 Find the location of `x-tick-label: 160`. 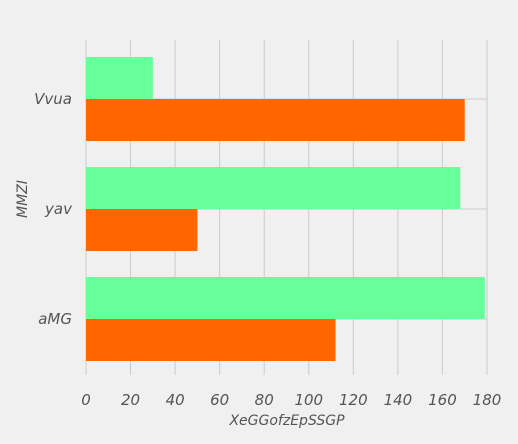

x-tick-label: 160 is located at coordinates (442, 400).